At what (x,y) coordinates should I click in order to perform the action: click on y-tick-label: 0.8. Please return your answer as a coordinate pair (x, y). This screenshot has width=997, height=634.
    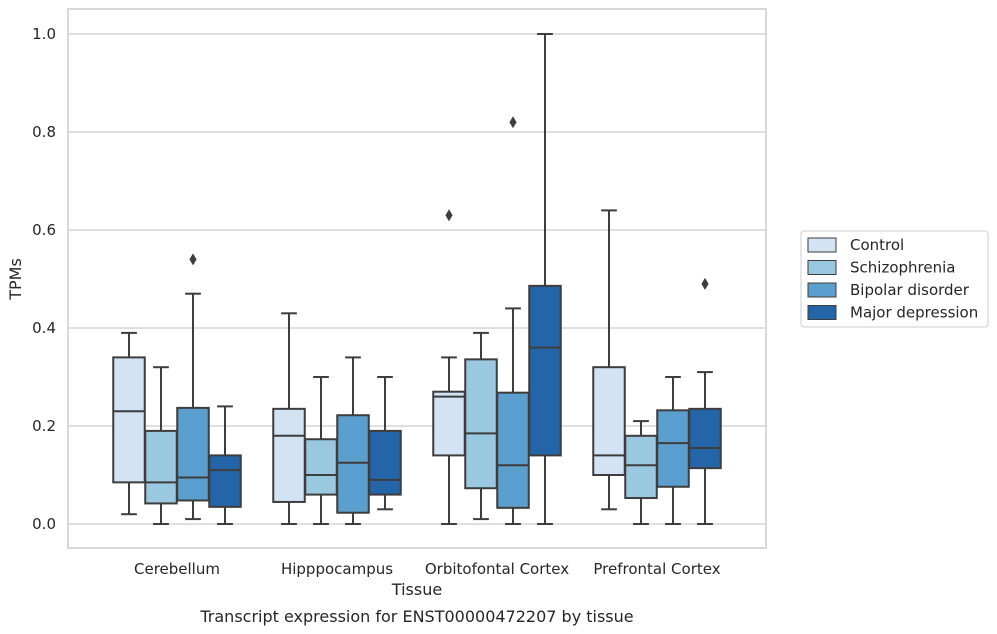
    Looking at the image, I should click on (44, 132).